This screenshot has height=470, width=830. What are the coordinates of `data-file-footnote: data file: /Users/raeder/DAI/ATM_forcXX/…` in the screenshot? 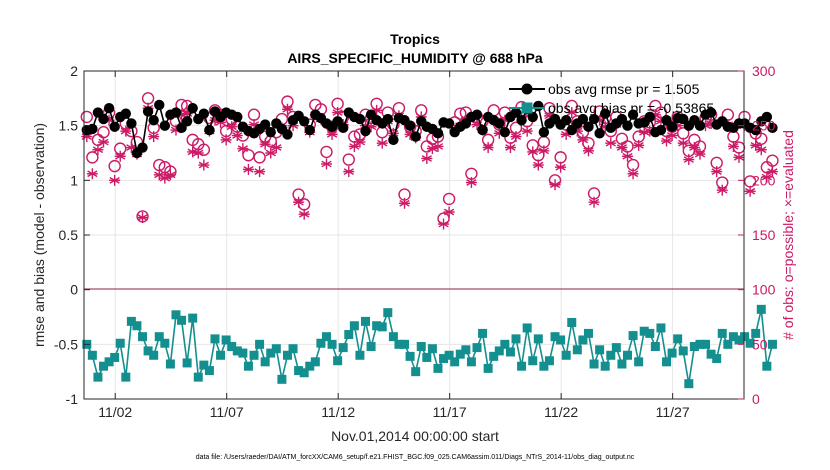 It's located at (415, 457).